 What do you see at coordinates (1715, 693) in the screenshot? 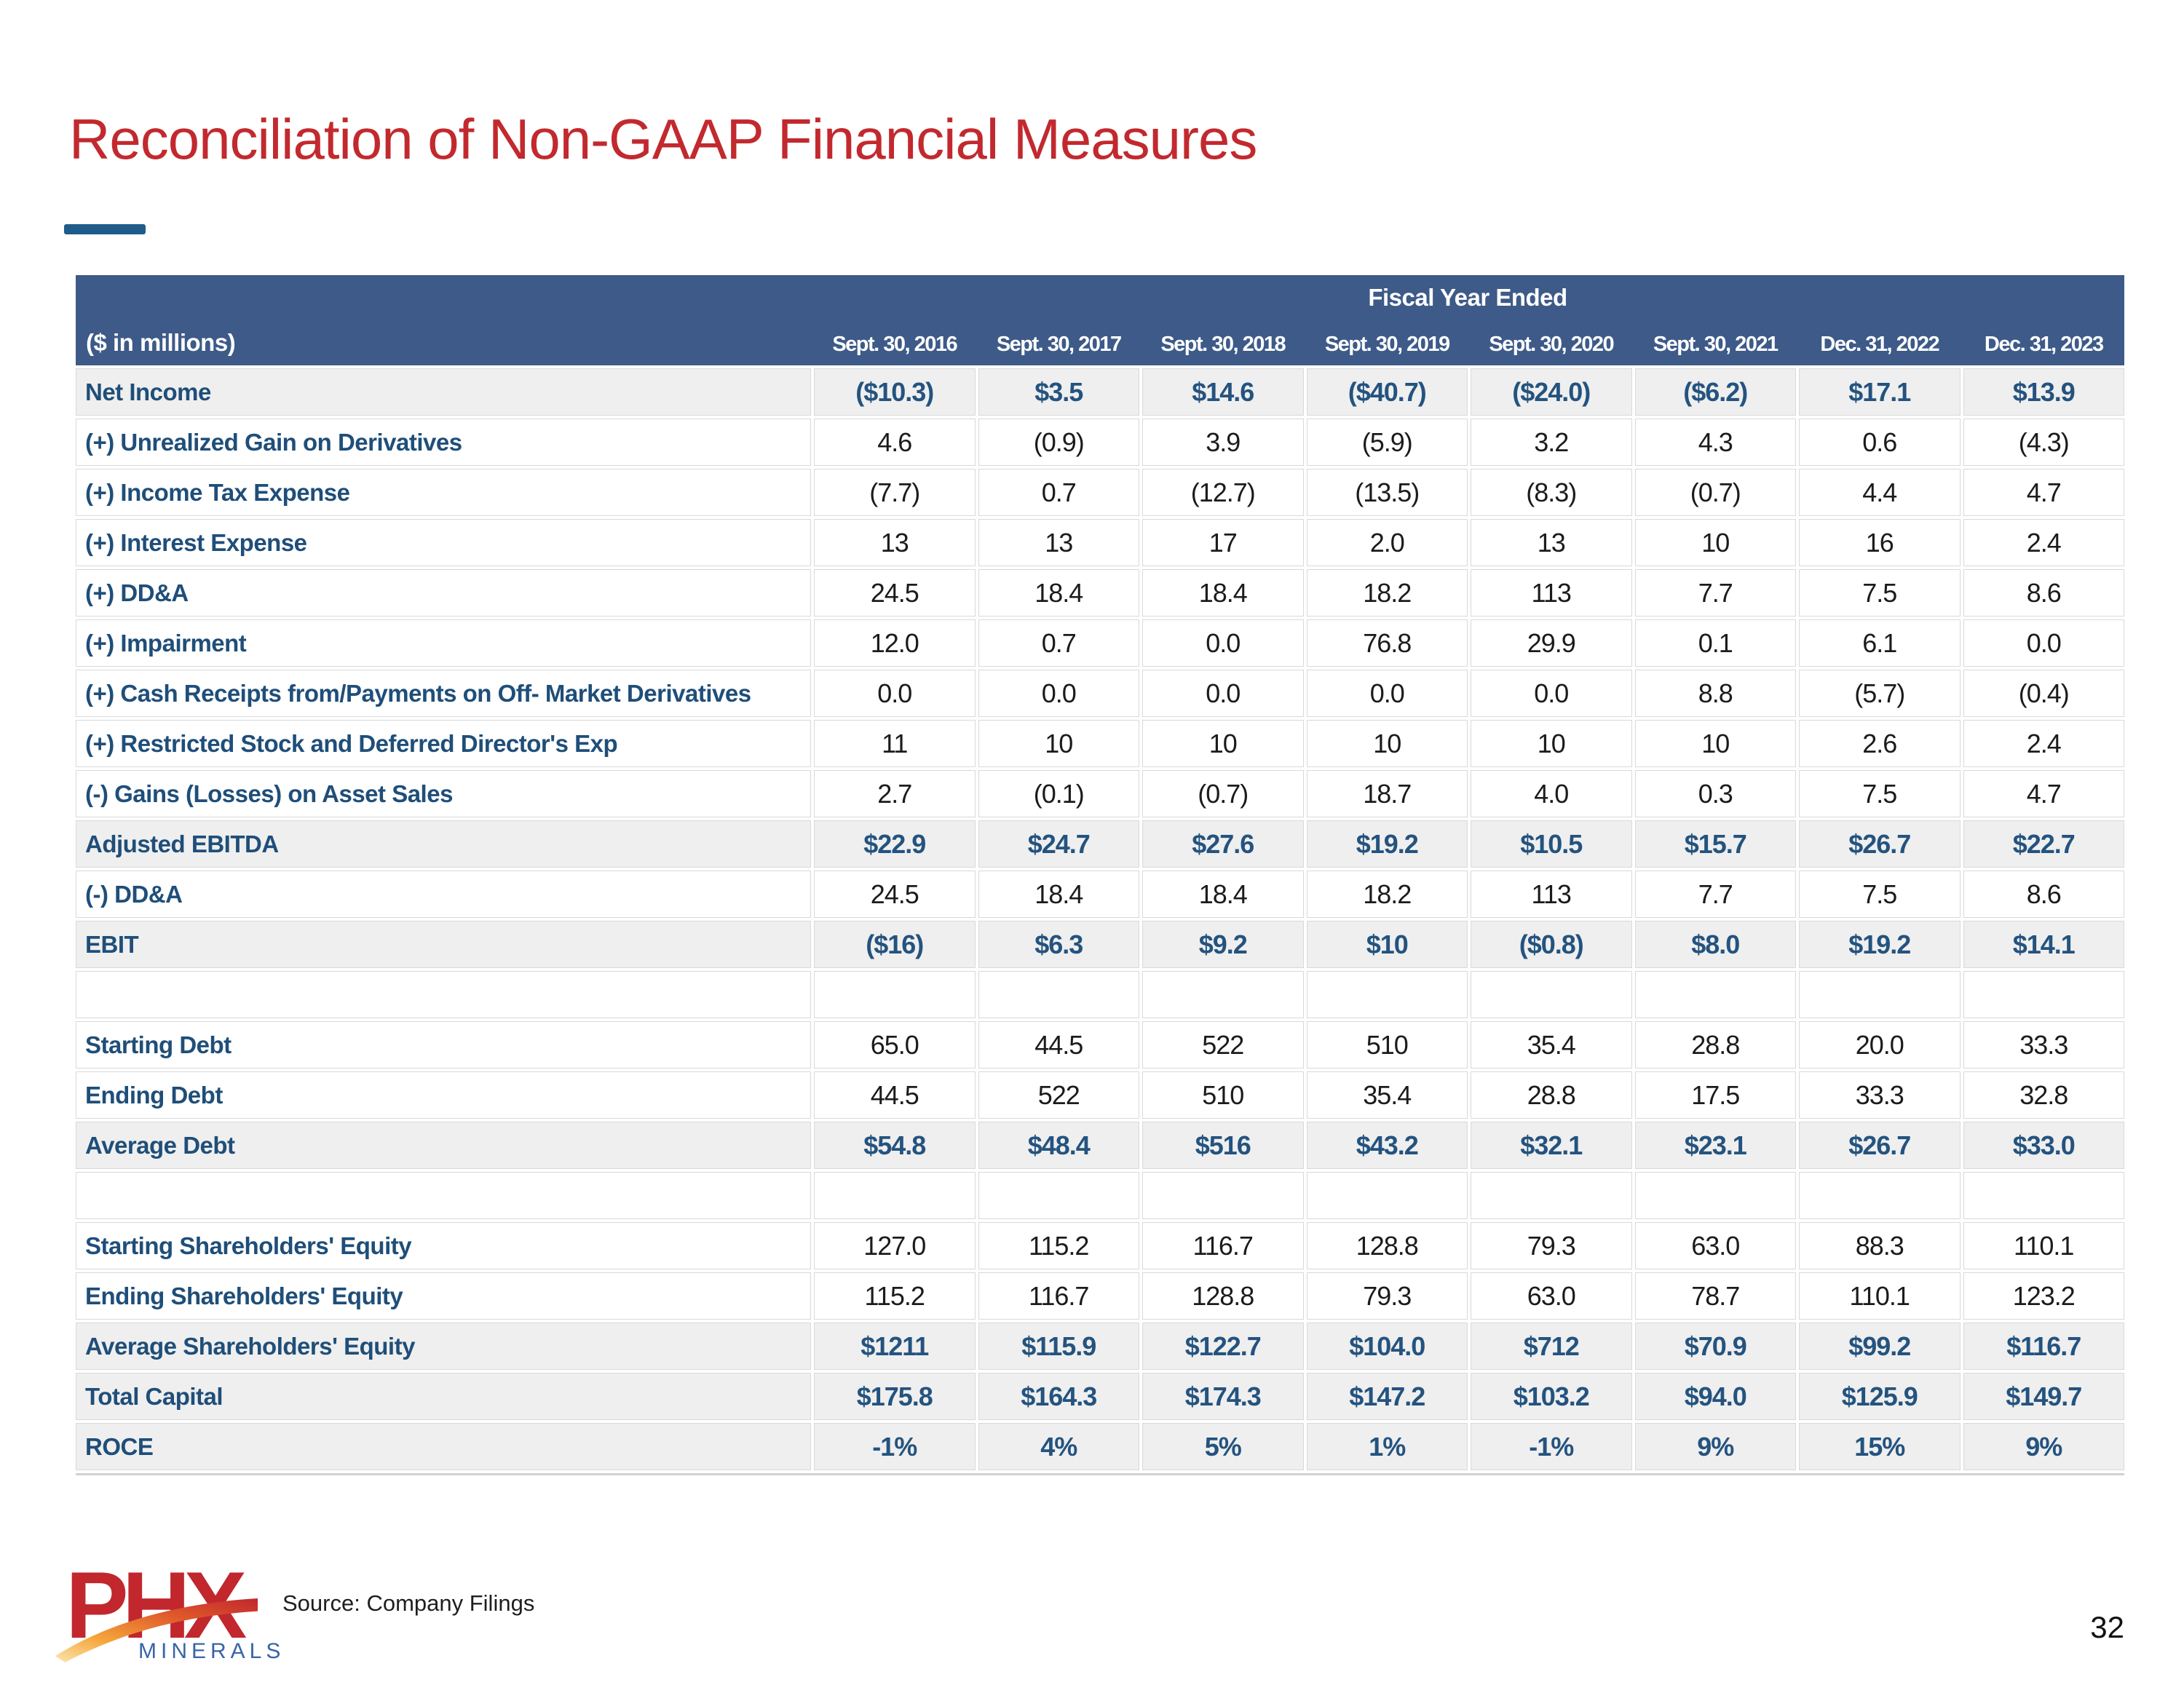
I see `cell-value: 8.8` at bounding box center [1715, 693].